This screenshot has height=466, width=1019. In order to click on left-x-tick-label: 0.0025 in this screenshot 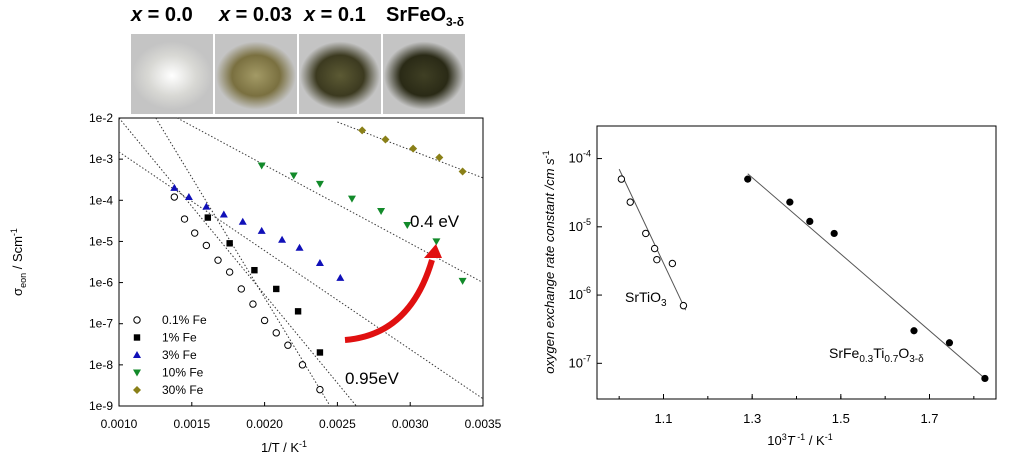, I will do `click(337, 424)`.